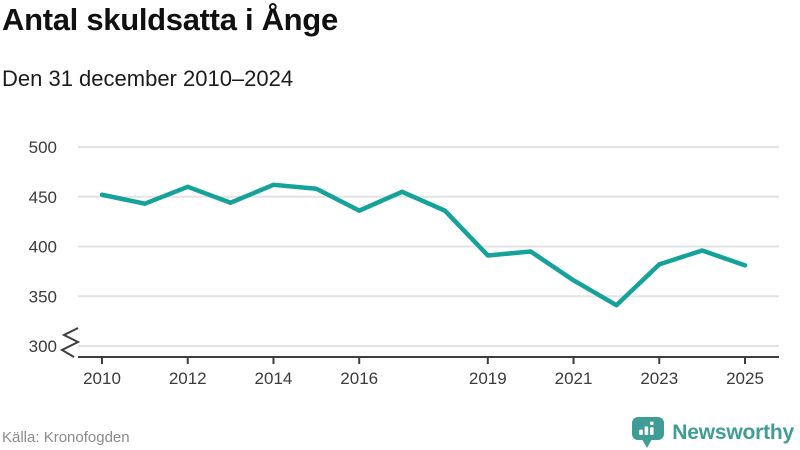 This screenshot has width=800, height=450. I want to click on chart-subtitle: Den 31 december 2010–2024, so click(148, 78).